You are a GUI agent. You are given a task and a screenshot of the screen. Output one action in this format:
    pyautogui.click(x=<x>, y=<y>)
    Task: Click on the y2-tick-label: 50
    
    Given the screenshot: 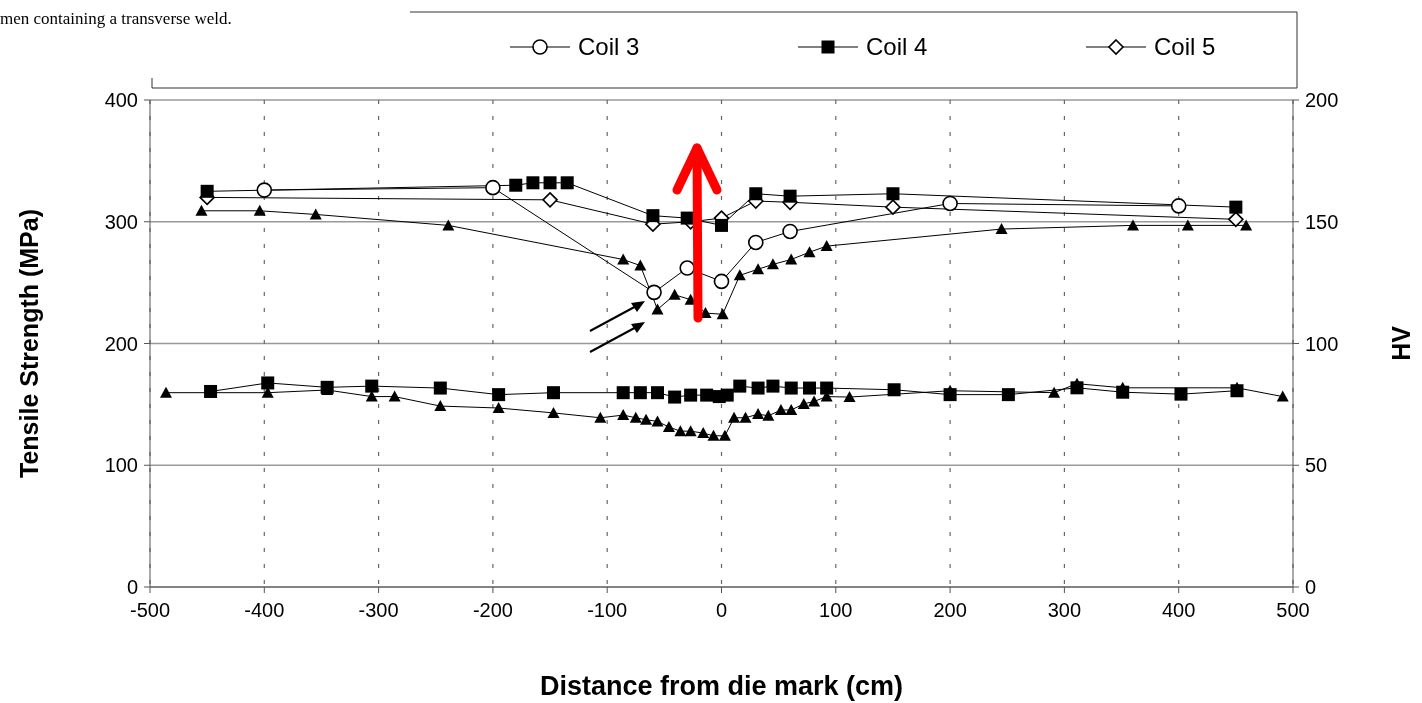 What is the action you would take?
    pyautogui.click(x=1316, y=465)
    